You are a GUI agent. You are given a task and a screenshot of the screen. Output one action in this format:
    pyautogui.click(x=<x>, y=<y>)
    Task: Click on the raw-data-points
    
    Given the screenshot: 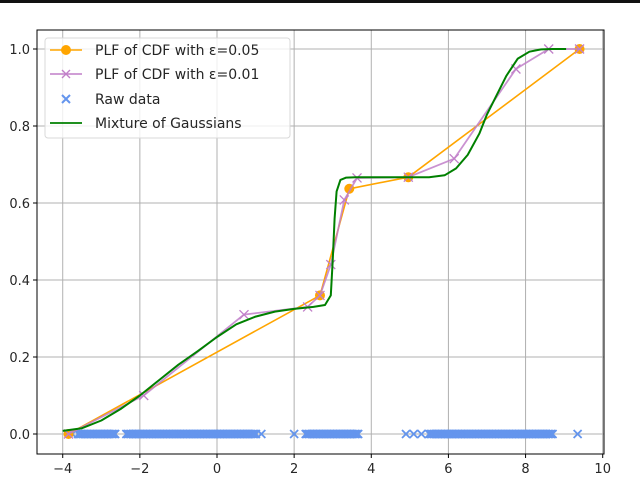 What is the action you would take?
    pyautogui.click(x=325, y=434)
    